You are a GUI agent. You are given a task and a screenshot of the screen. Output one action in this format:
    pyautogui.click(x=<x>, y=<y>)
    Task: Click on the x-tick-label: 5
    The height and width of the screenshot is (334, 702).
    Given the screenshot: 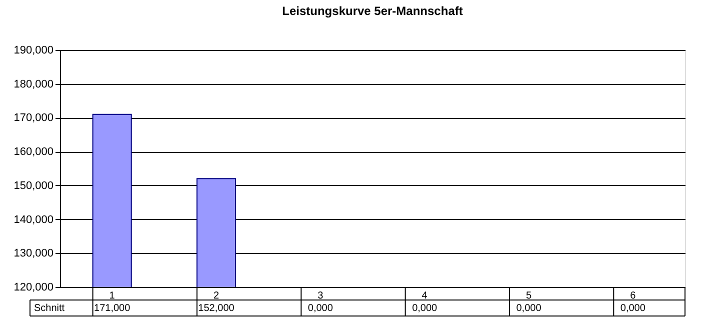 What is the action you would take?
    pyautogui.click(x=529, y=296)
    